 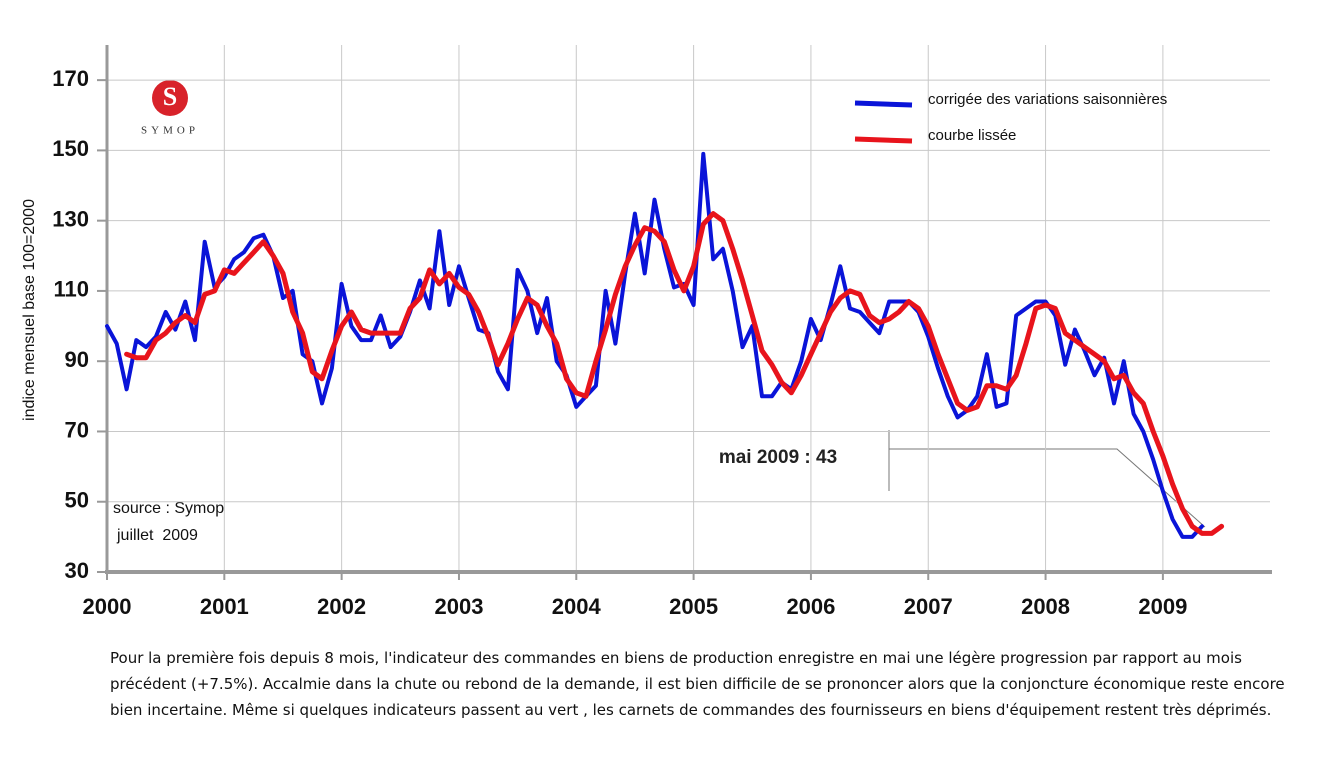 What do you see at coordinates (577, 606) in the screenshot?
I see `x-tick-label: 2004` at bounding box center [577, 606].